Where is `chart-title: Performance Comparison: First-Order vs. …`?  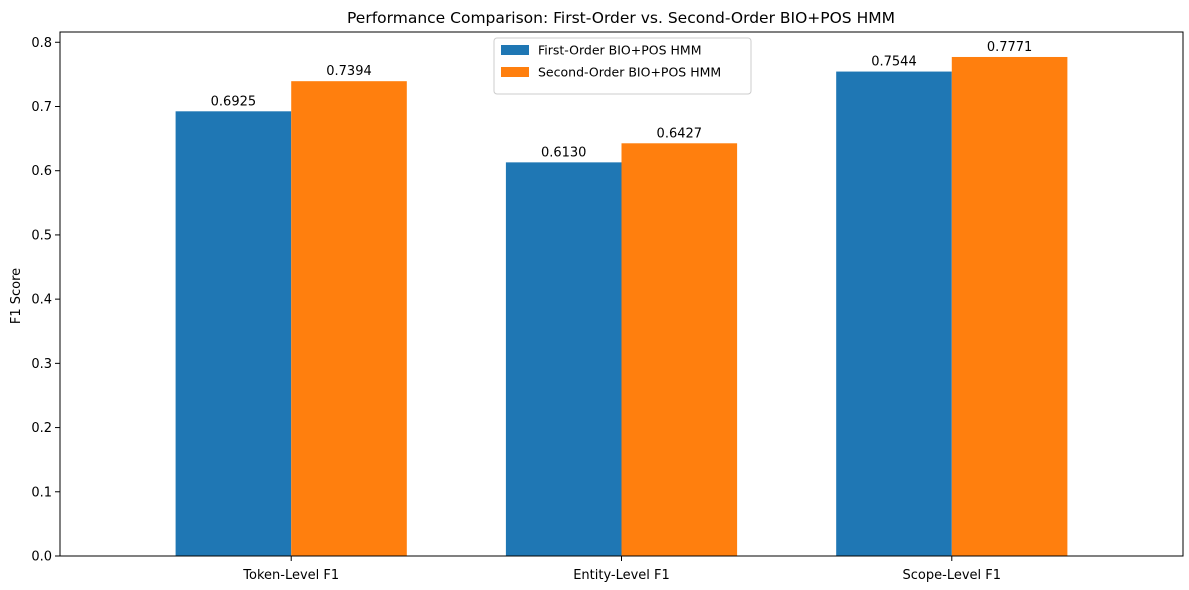
chart-title: Performance Comparison: First-Order vs. … is located at coordinates (621, 18).